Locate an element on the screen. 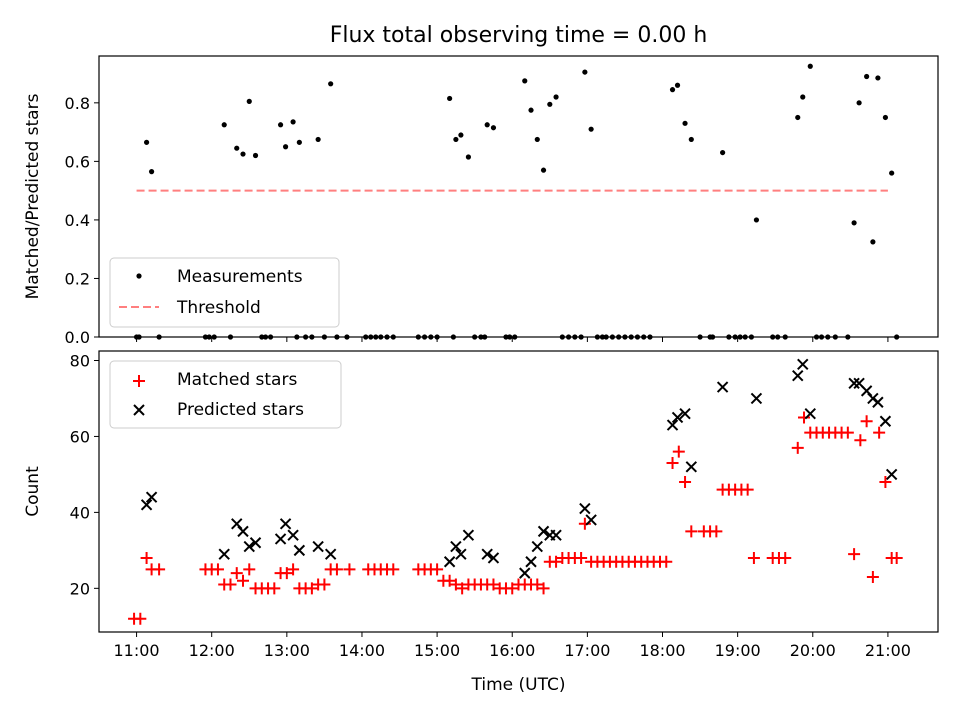  y-tick-label: 60 is located at coordinates (80, 436).